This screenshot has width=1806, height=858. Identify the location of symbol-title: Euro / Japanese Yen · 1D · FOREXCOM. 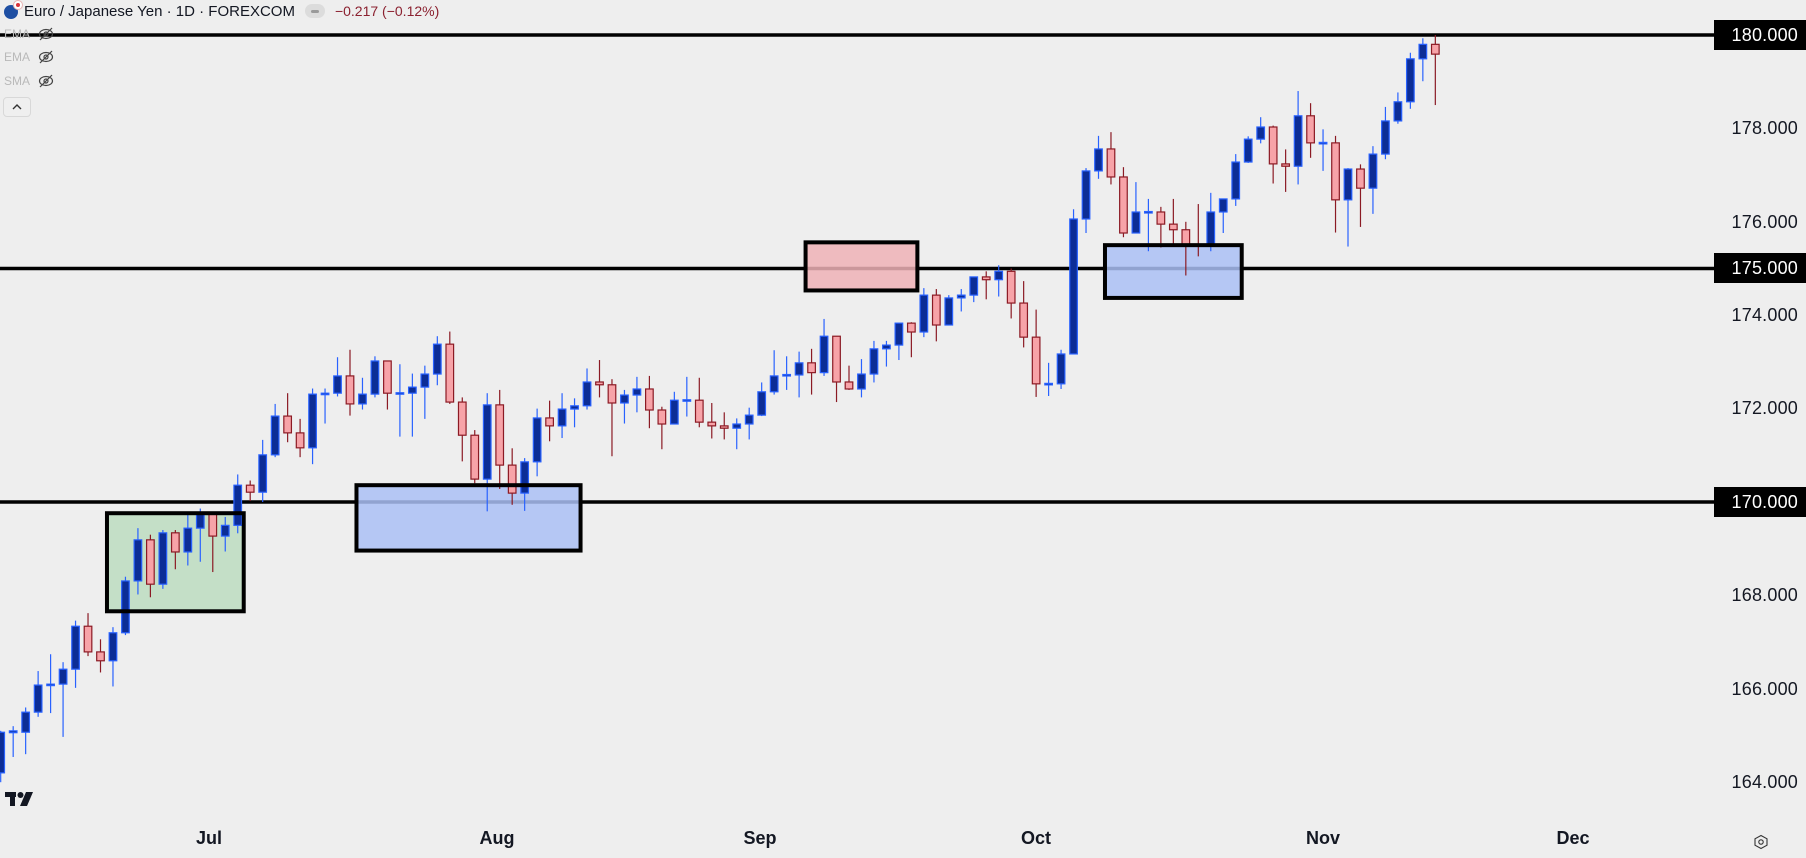
(159, 11).